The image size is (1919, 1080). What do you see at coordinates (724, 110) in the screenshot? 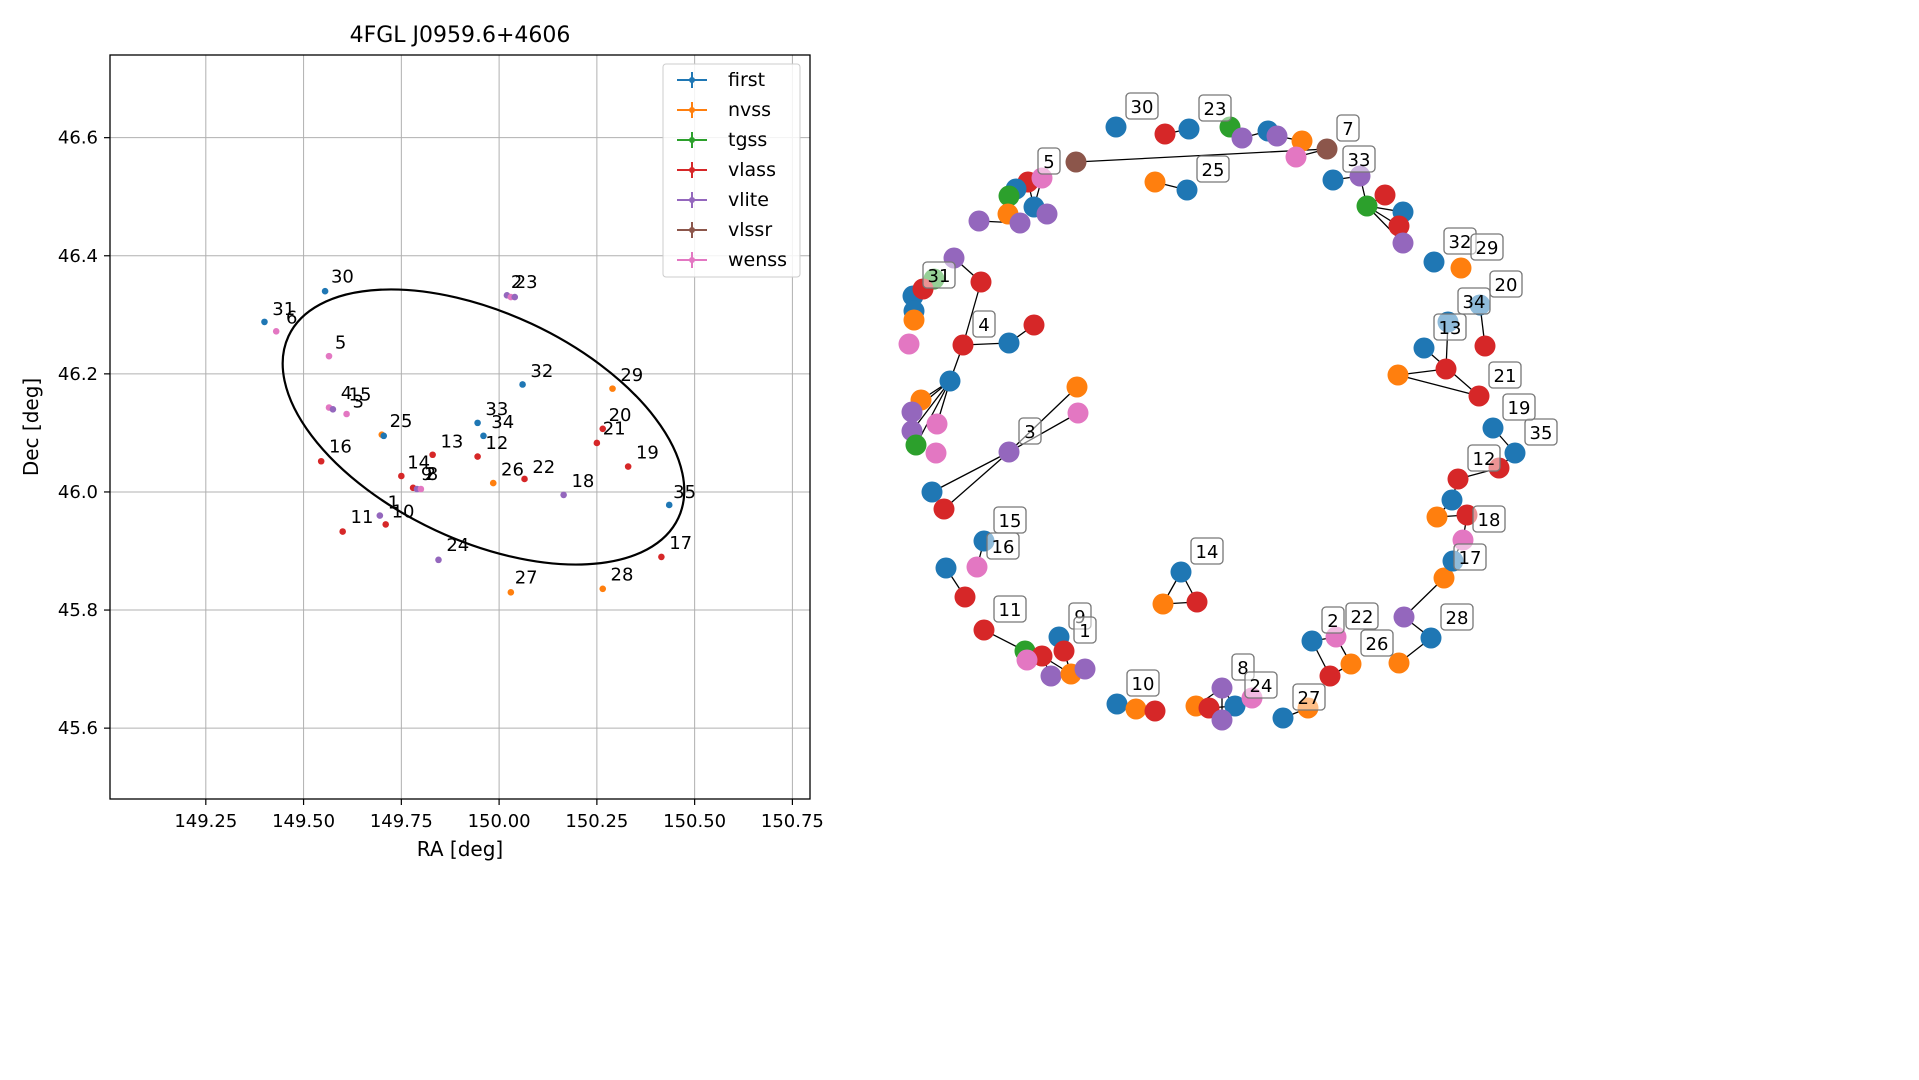
I see `legend-entry-nvss: nvss` at bounding box center [724, 110].